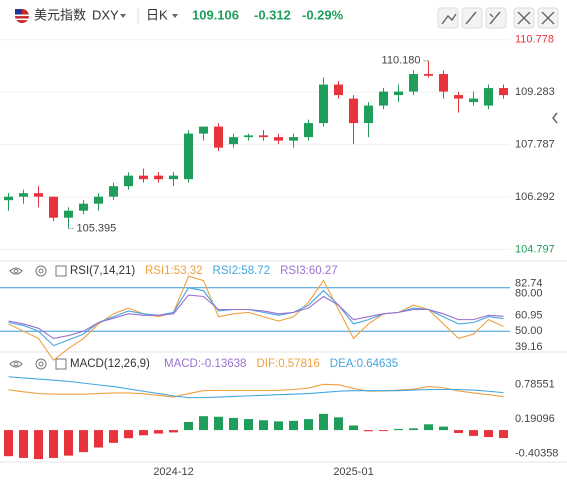  Describe the element at coordinates (60, 14) in the screenshot. I see `index-name: 美元指数` at that location.